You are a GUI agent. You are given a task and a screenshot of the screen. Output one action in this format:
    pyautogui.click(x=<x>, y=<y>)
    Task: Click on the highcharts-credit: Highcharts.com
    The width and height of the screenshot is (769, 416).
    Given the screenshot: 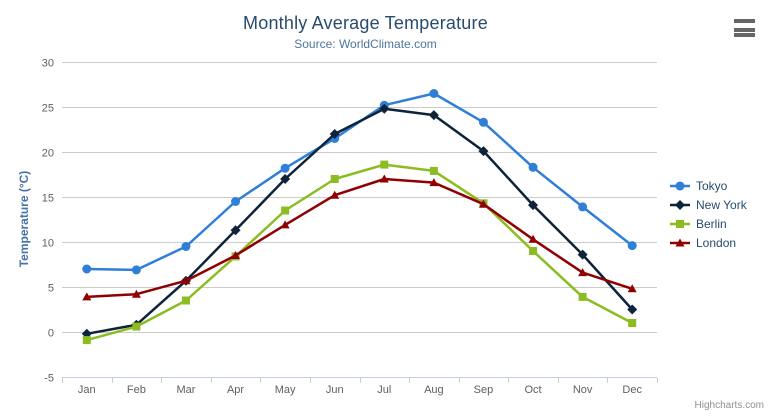 What is the action you would take?
    pyautogui.click(x=729, y=405)
    